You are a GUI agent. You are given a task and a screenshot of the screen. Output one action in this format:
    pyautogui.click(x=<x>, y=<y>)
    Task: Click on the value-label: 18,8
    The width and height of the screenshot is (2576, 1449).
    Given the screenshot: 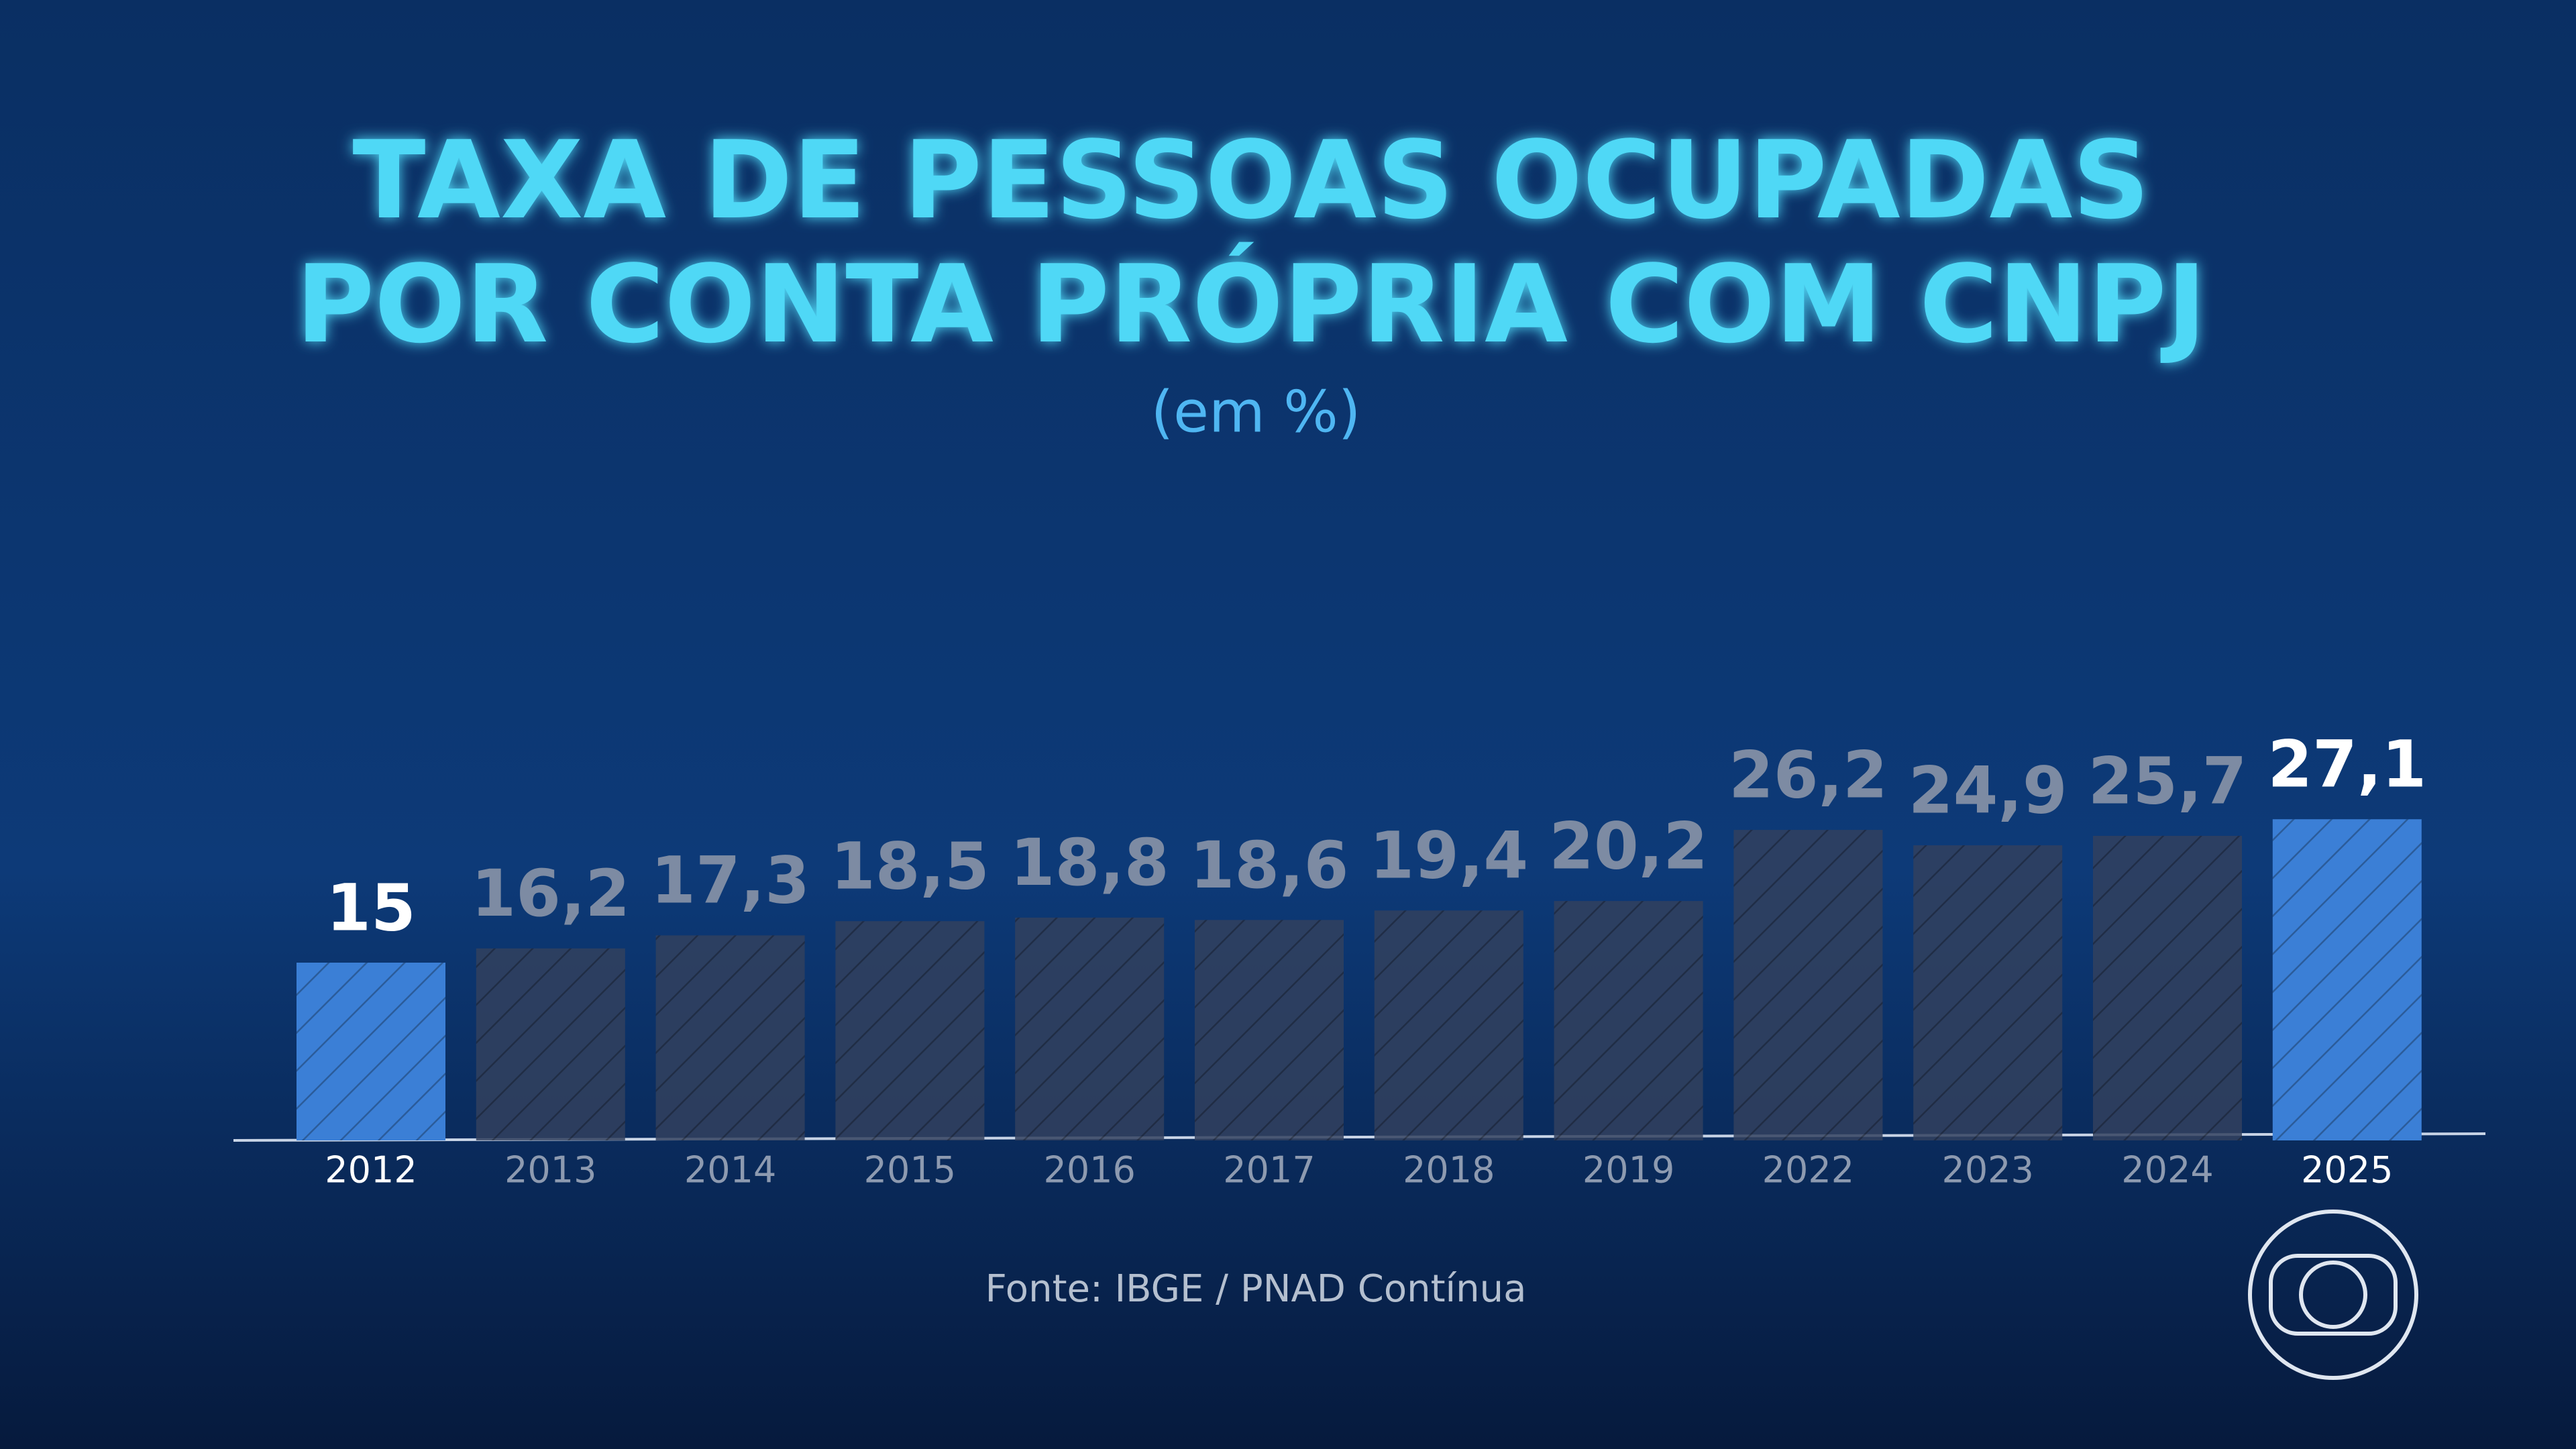 What is the action you would take?
    pyautogui.click(x=1089, y=862)
    